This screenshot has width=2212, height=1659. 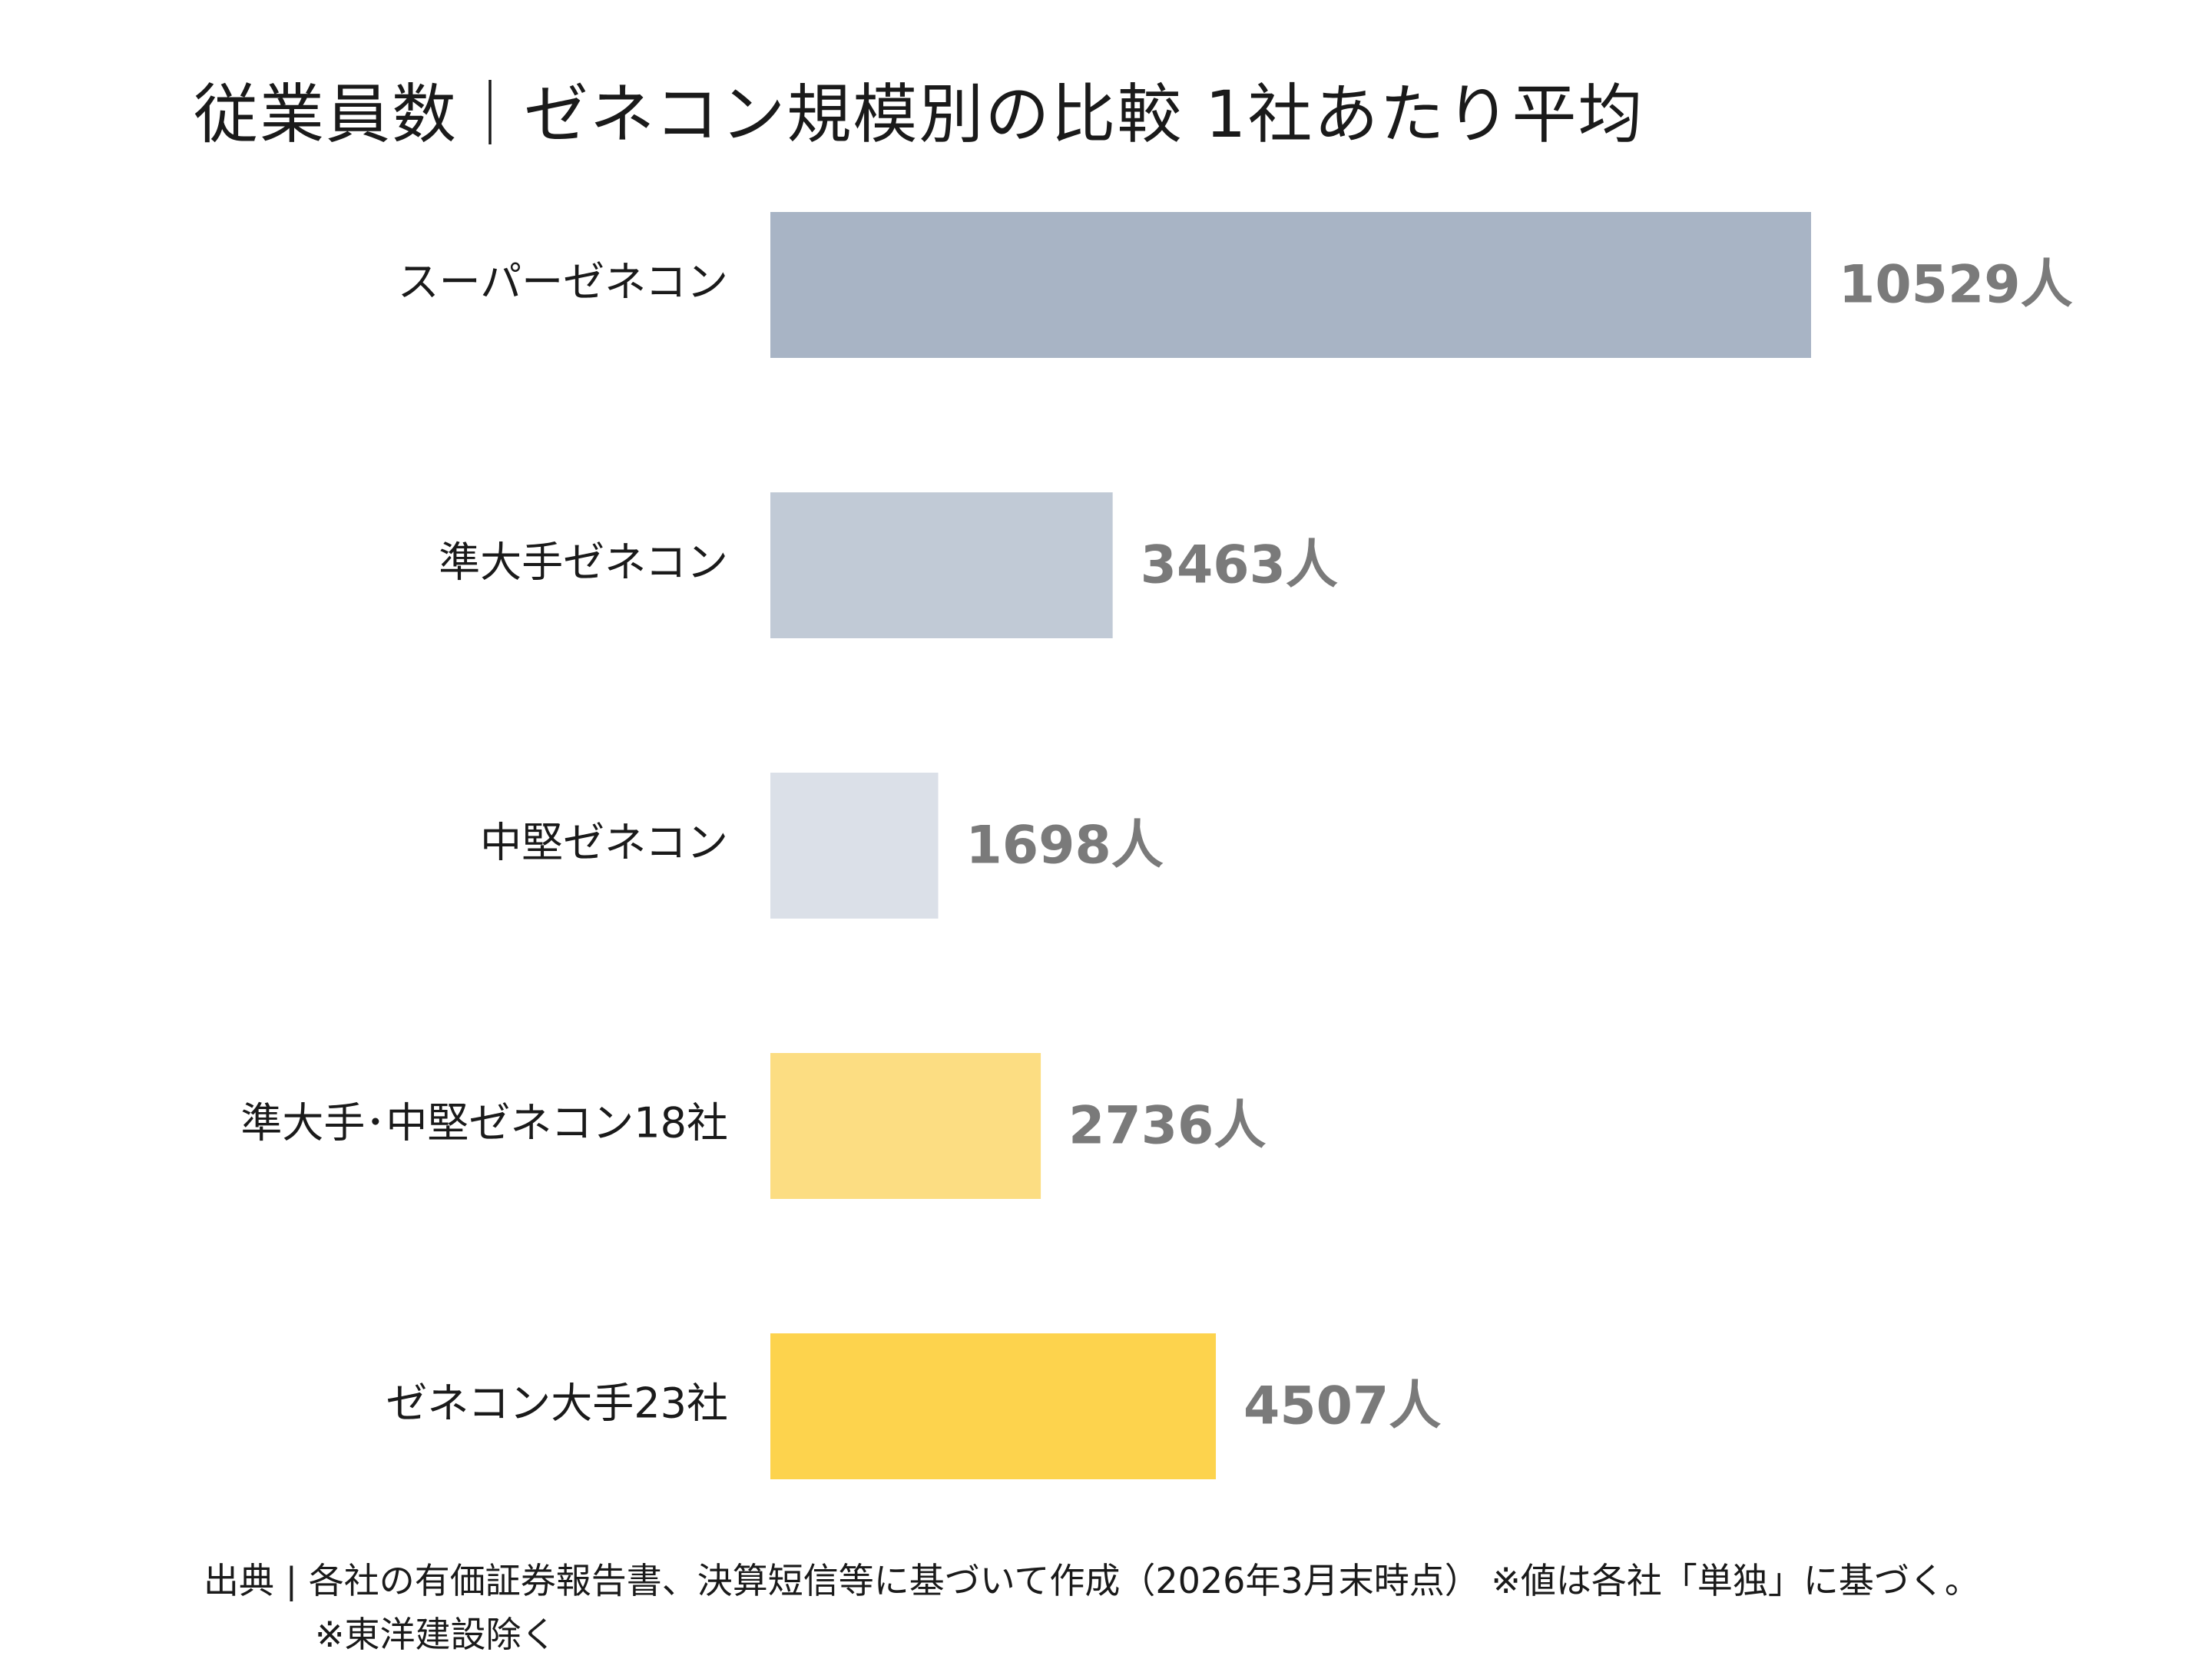 What do you see at coordinates (919, 115) in the screenshot?
I see `chart-title: 従業員数｜ゼネコン規模別の比較 1社あたり平均` at bounding box center [919, 115].